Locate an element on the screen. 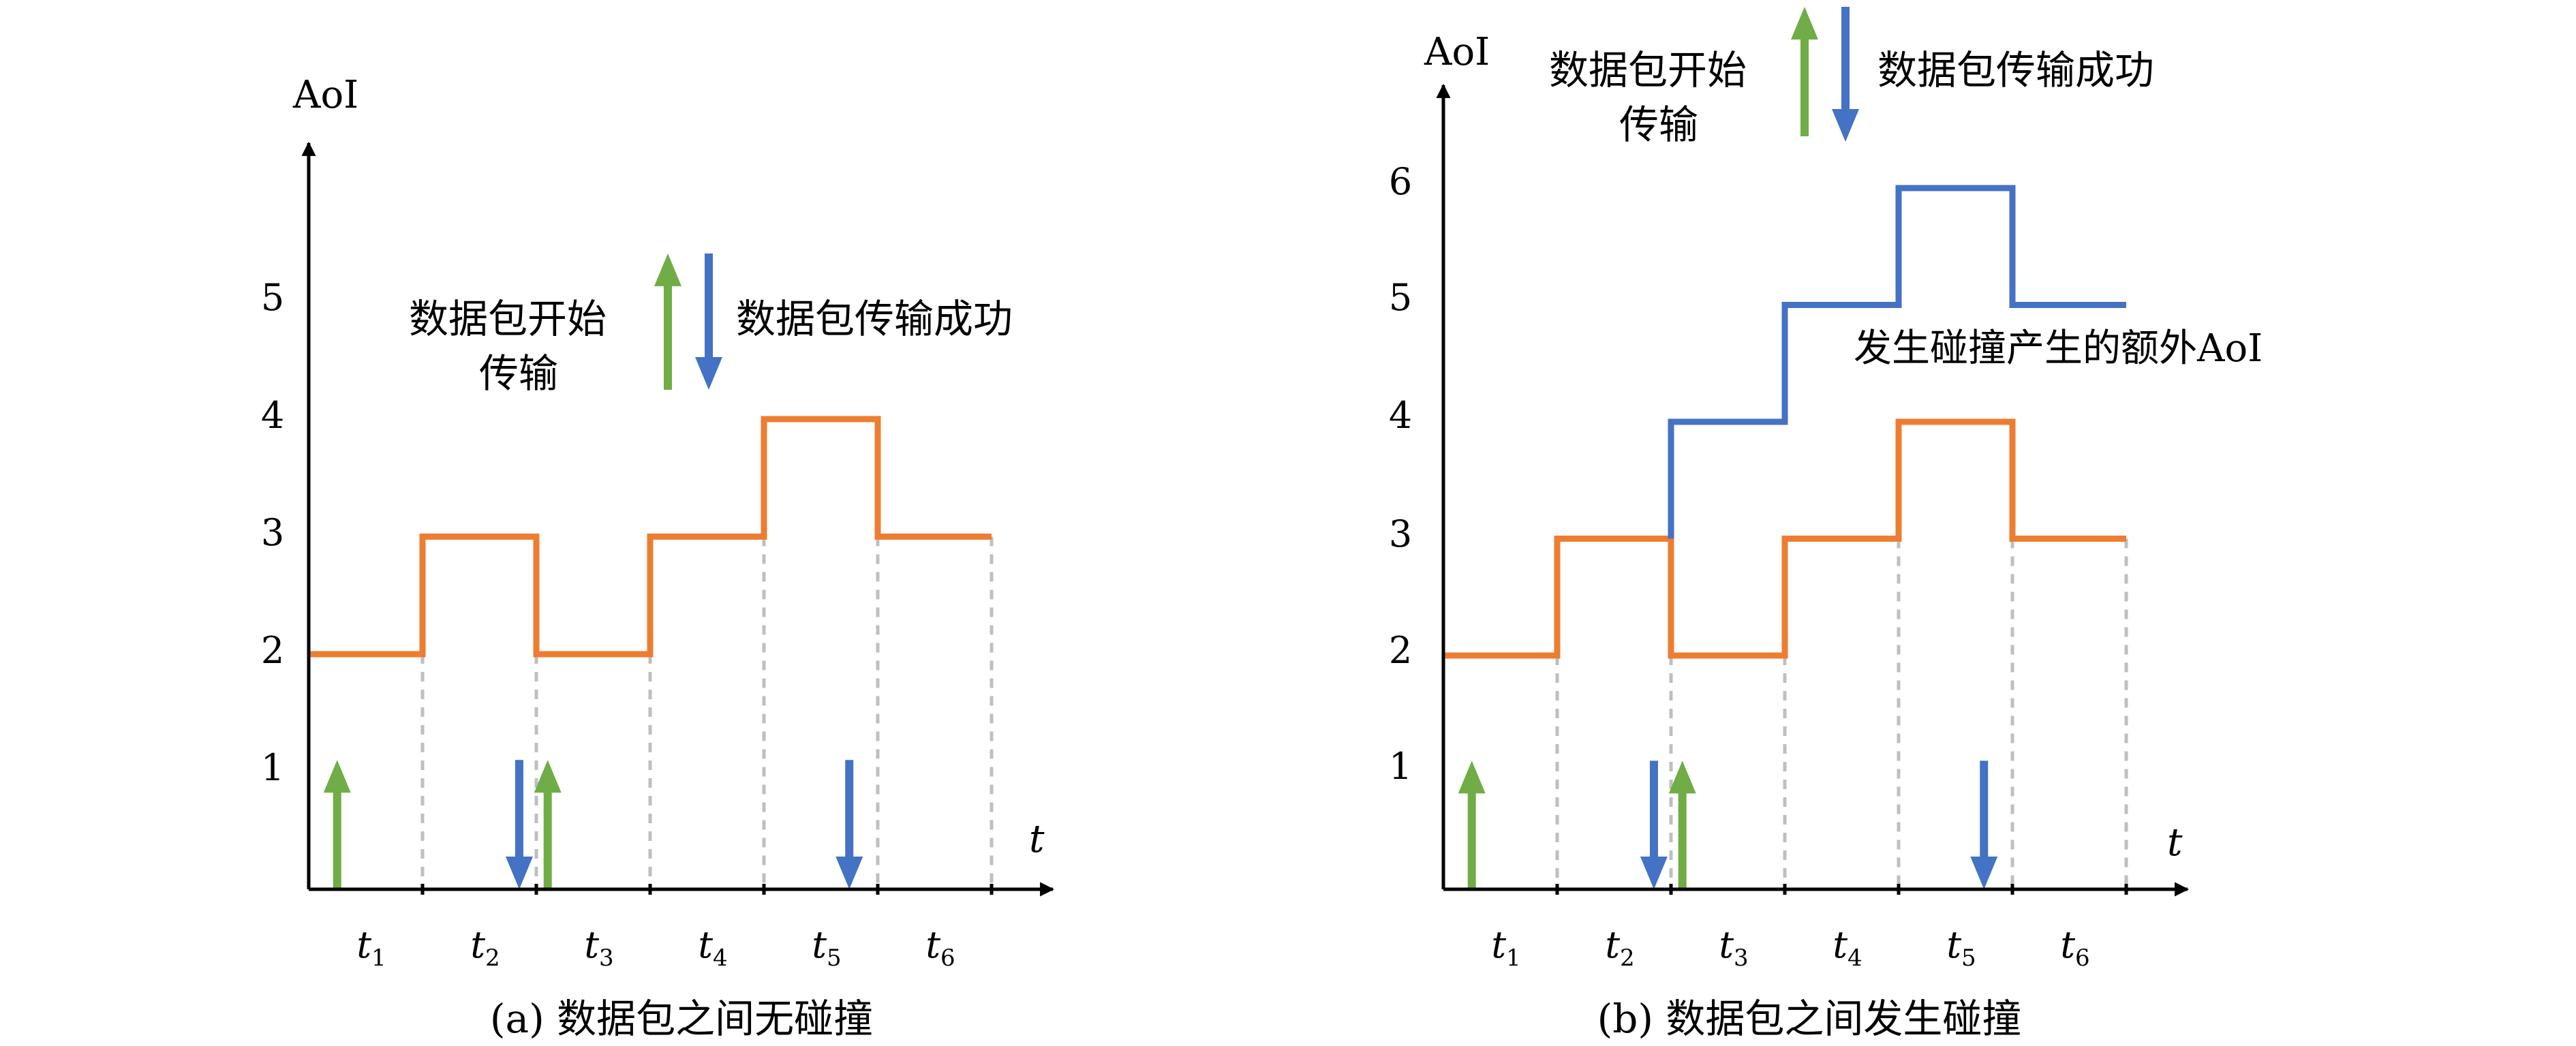 The height and width of the screenshot is (1046, 2576). panel-a-series is located at coordinates (650, 537).